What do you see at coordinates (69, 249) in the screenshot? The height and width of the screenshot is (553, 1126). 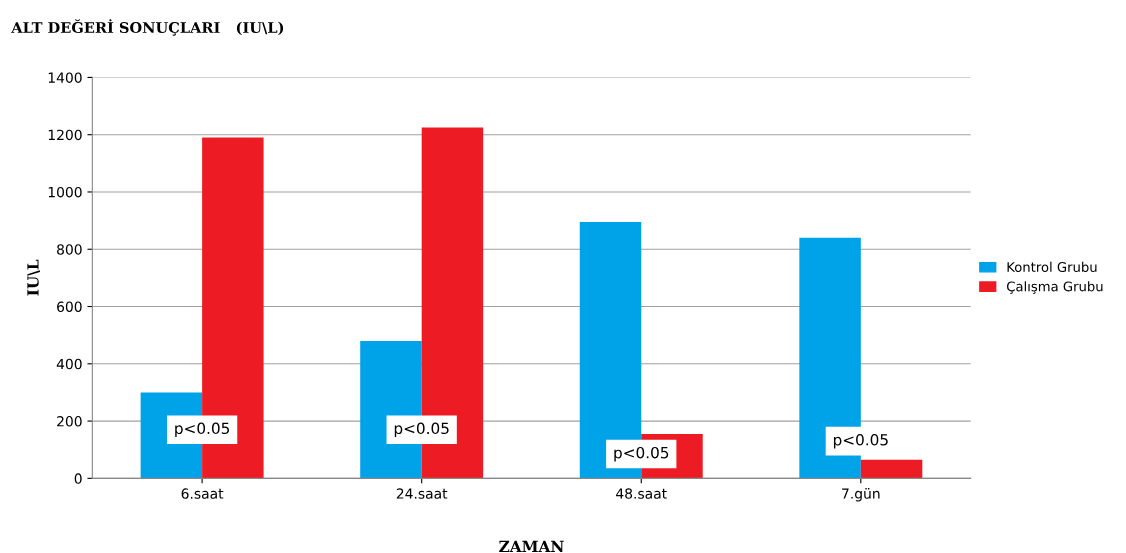 I see `y-tick-label: 800` at bounding box center [69, 249].